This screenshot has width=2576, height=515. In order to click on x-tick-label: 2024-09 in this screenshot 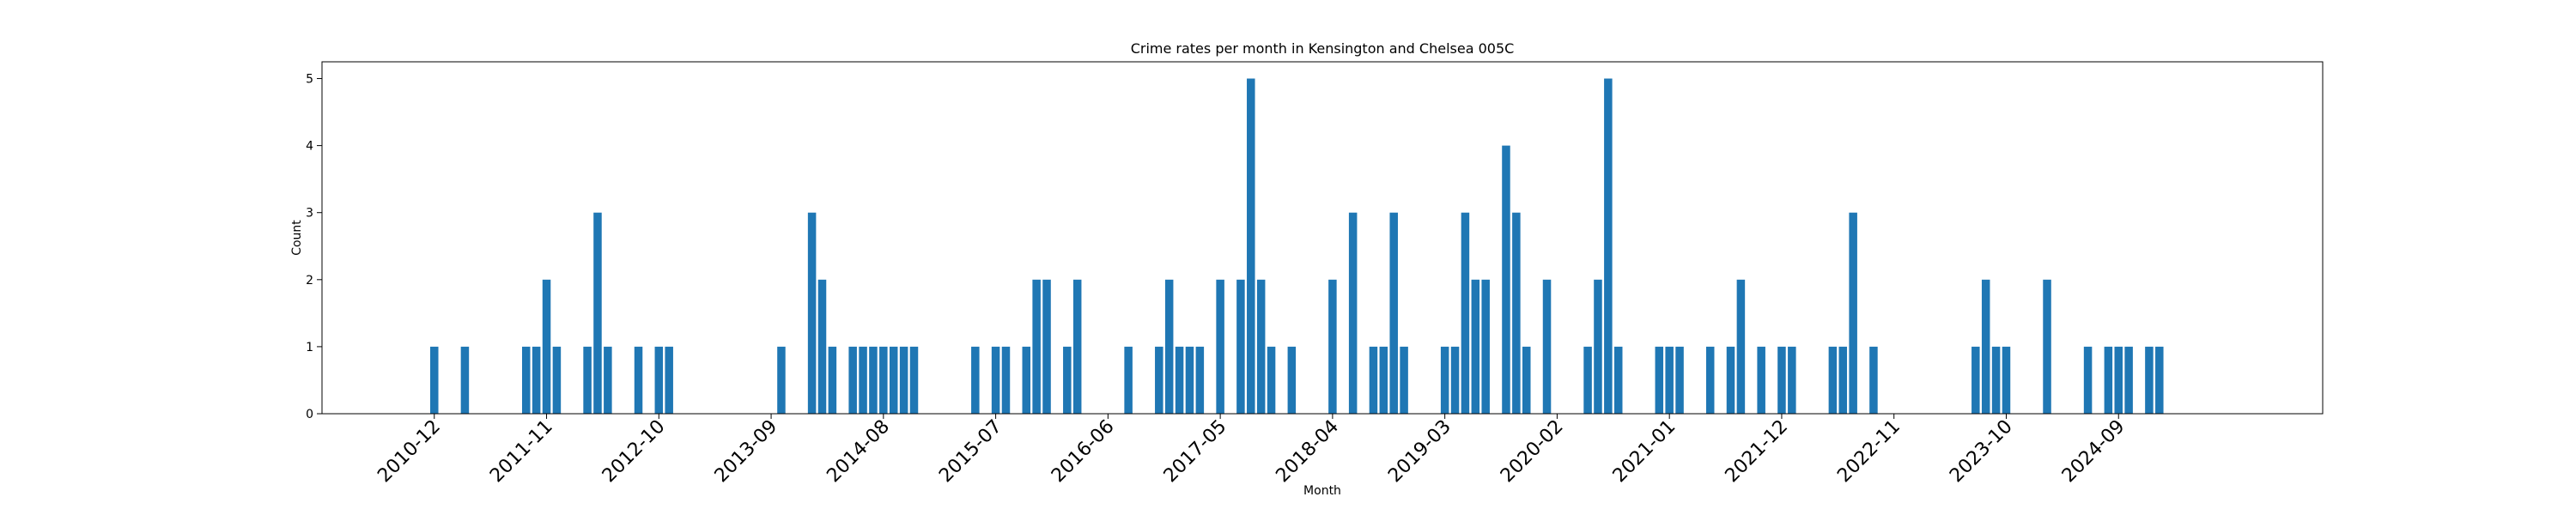, I will do `click(2093, 452)`.